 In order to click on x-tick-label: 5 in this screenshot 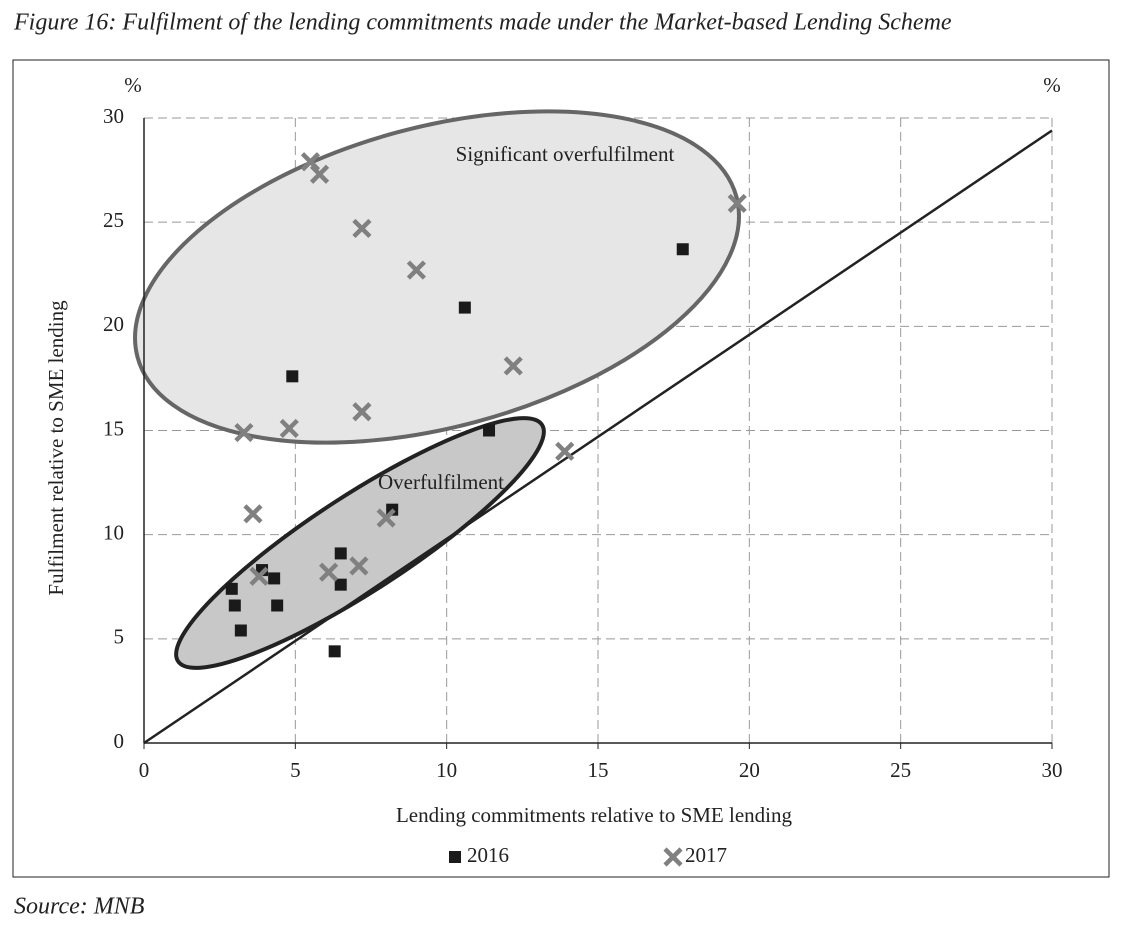, I will do `click(295, 770)`.